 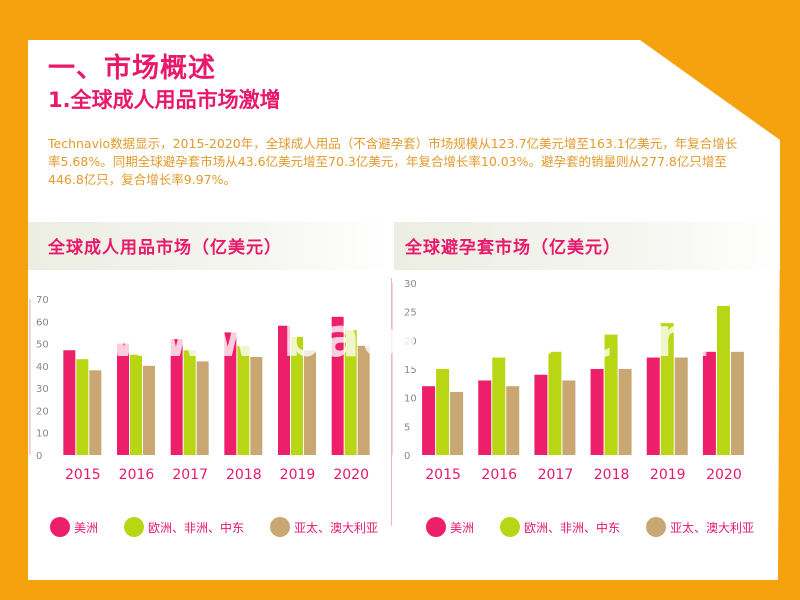 What do you see at coordinates (230, 393) in the screenshot?
I see `chart1-bar-2018-s0` at bounding box center [230, 393].